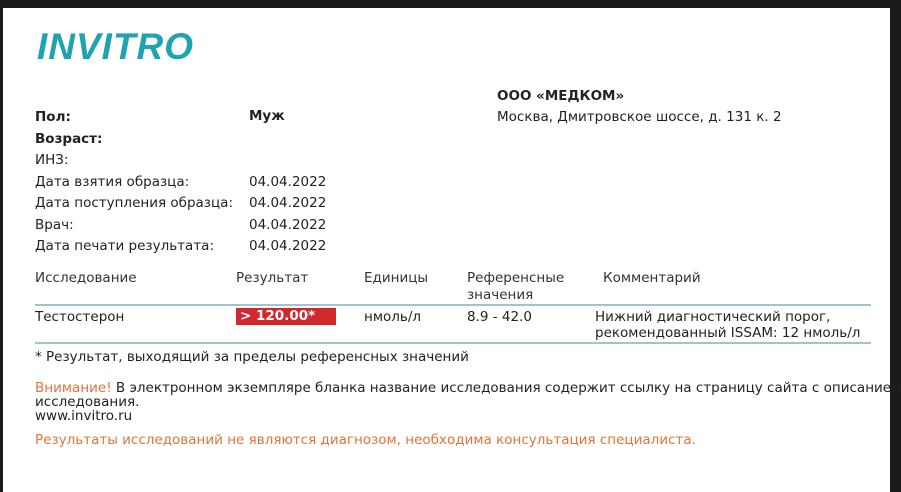 This screenshot has width=901, height=492. What do you see at coordinates (728, 333) in the screenshot?
I see `comment-line-2: рекомендованный ISSAM: 12 нмоль/л` at bounding box center [728, 333].